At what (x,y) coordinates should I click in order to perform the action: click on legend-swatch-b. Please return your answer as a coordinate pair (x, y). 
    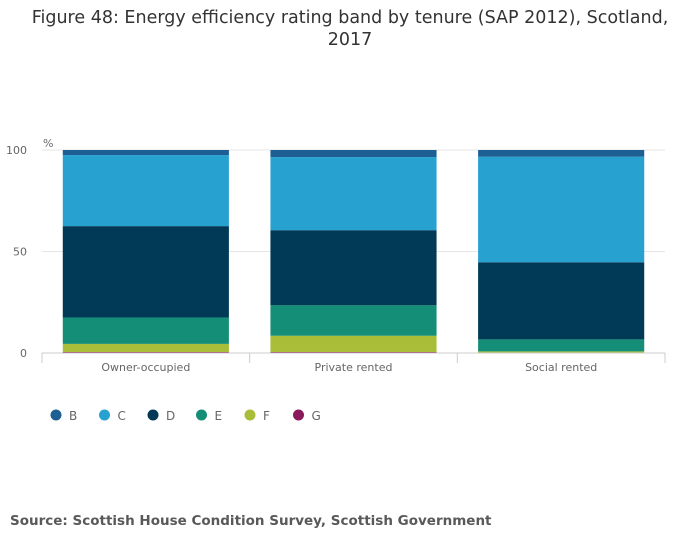
    Looking at the image, I should click on (56, 415).